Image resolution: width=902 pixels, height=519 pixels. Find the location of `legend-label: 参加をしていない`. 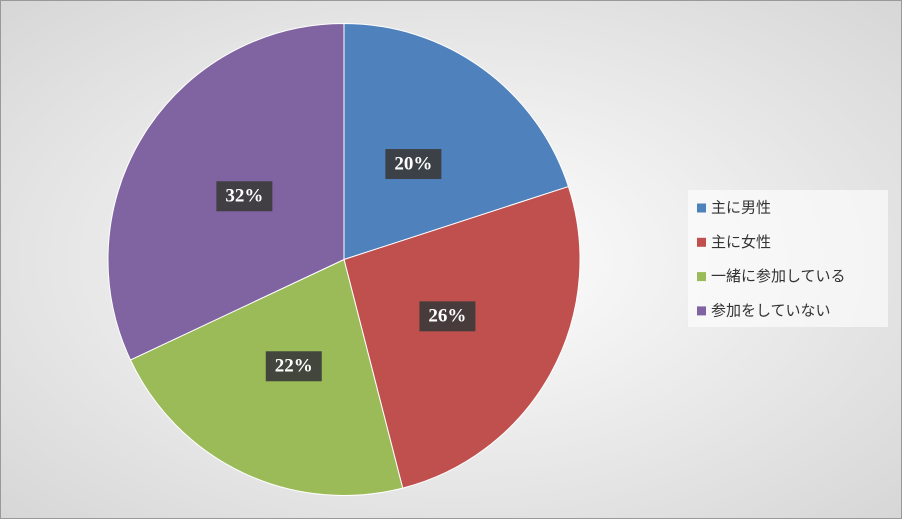

legend-label: 参加をしていない is located at coordinates (771, 310).